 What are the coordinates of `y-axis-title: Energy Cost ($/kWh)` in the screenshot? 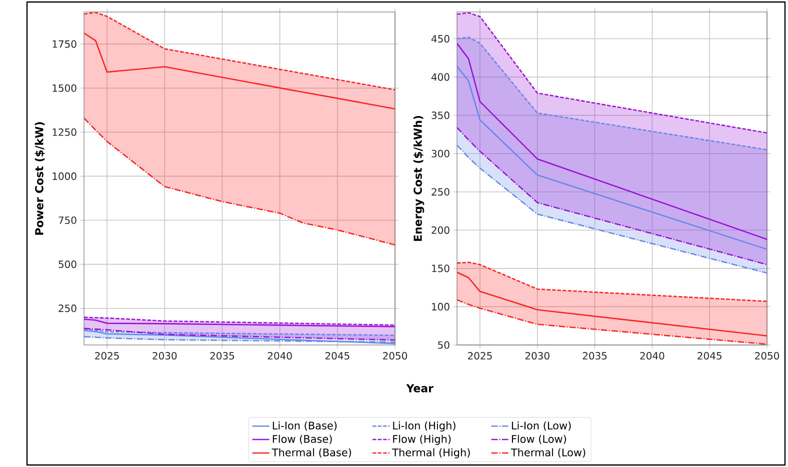 It's located at (418, 178).